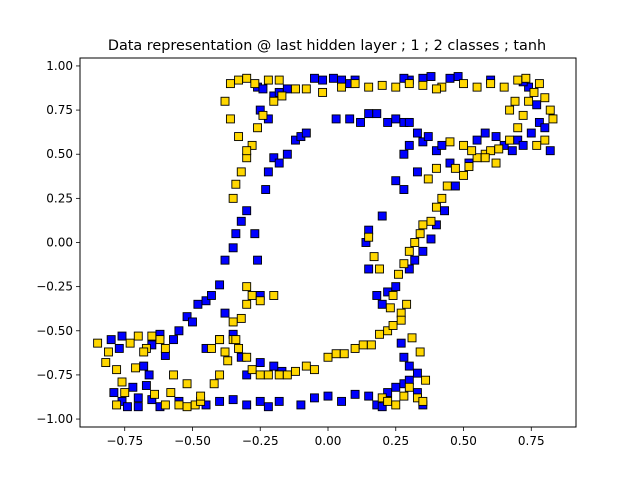 Image resolution: width=640 pixels, height=480 pixels. I want to click on y-tick-label: −0.75, so click(54, 375).